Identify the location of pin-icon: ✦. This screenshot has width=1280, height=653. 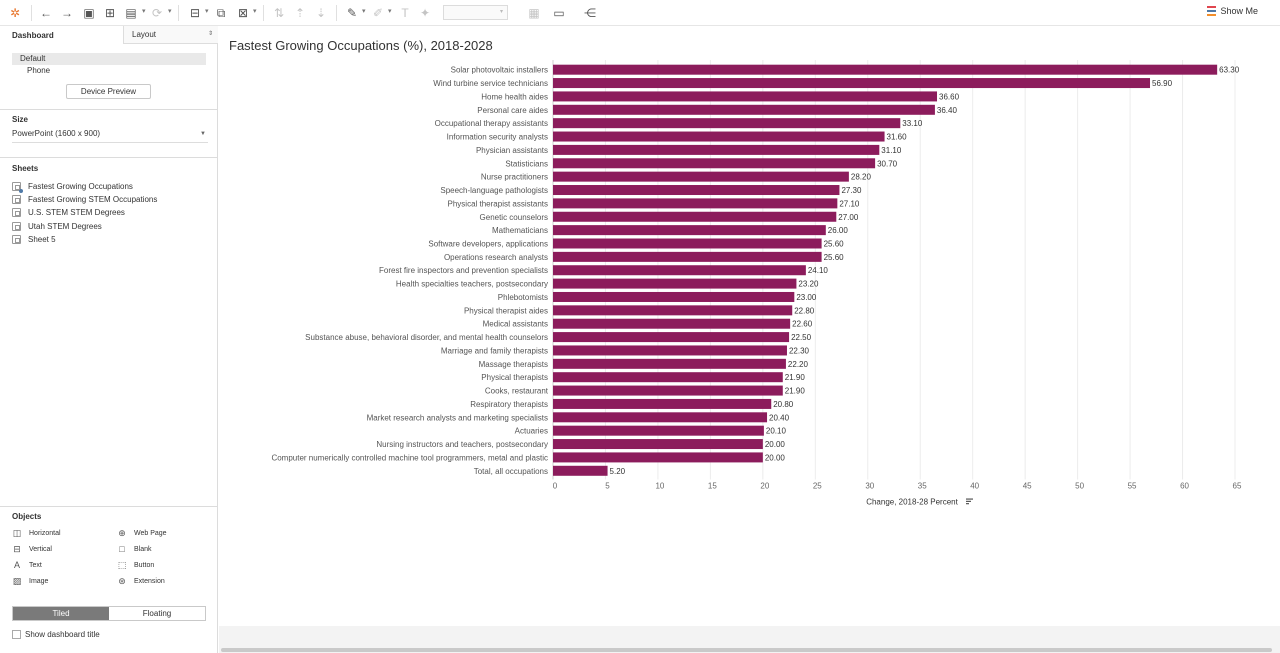
(425, 13).